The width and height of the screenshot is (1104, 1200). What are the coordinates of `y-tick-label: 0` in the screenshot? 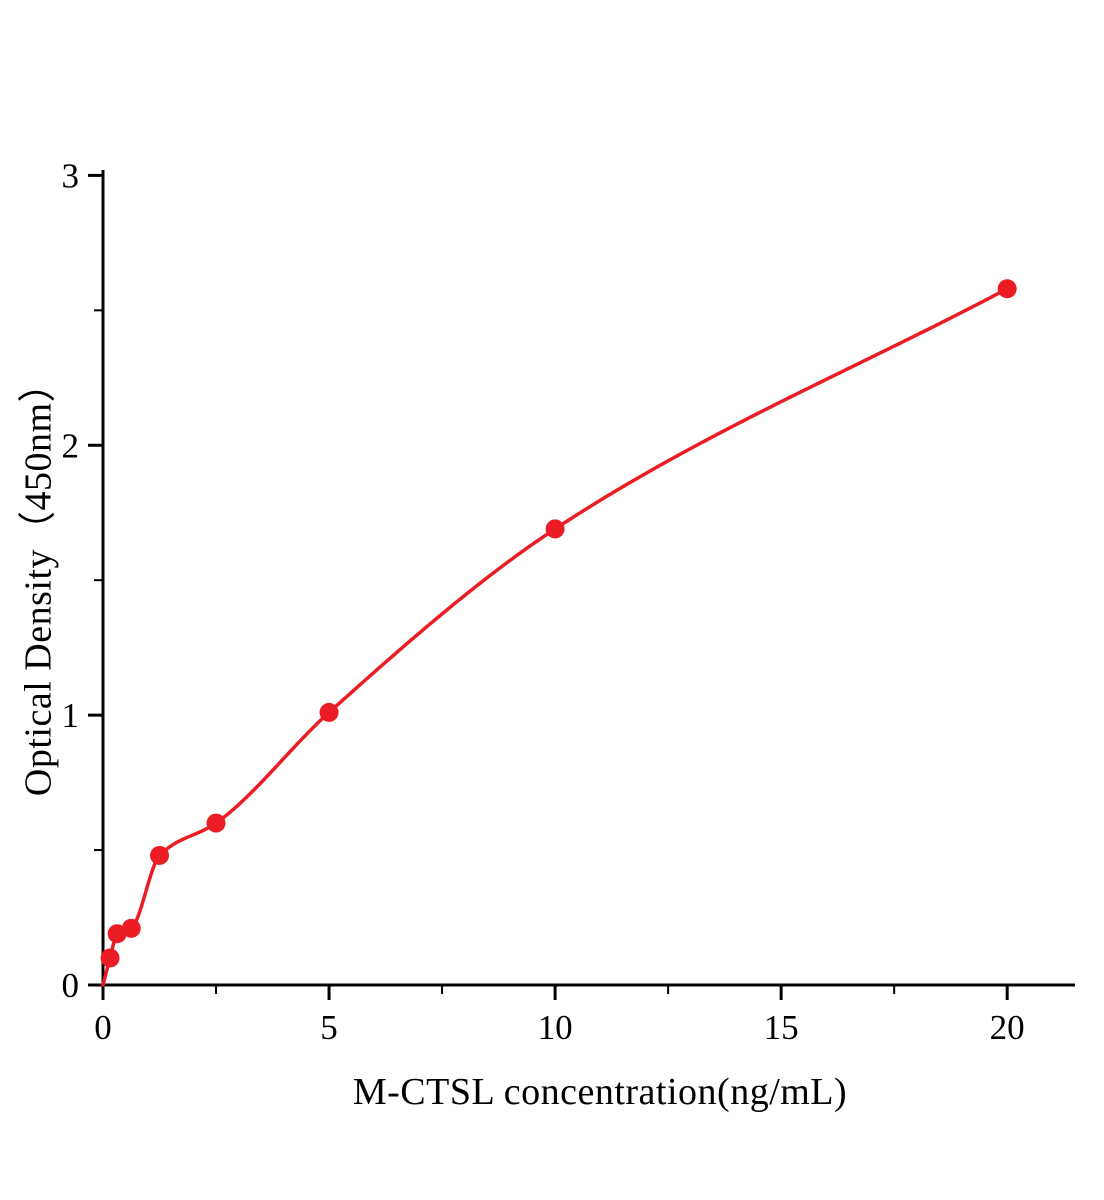 It's located at (71, 985).